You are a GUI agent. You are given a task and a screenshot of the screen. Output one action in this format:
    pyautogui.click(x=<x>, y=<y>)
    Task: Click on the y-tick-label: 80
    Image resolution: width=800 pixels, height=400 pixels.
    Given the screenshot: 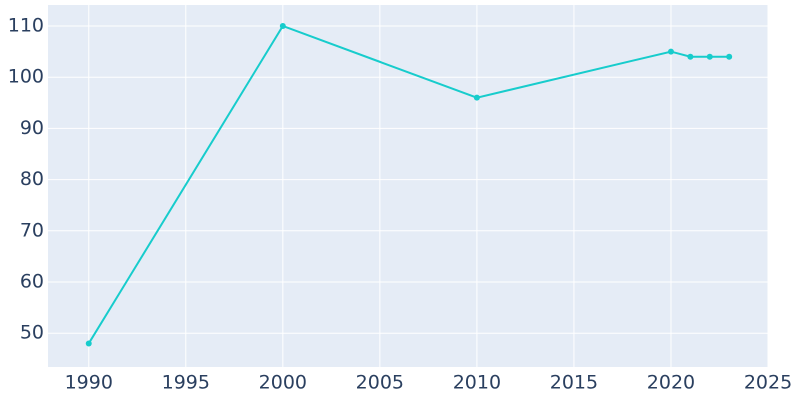 What is the action you would take?
    pyautogui.click(x=32, y=179)
    